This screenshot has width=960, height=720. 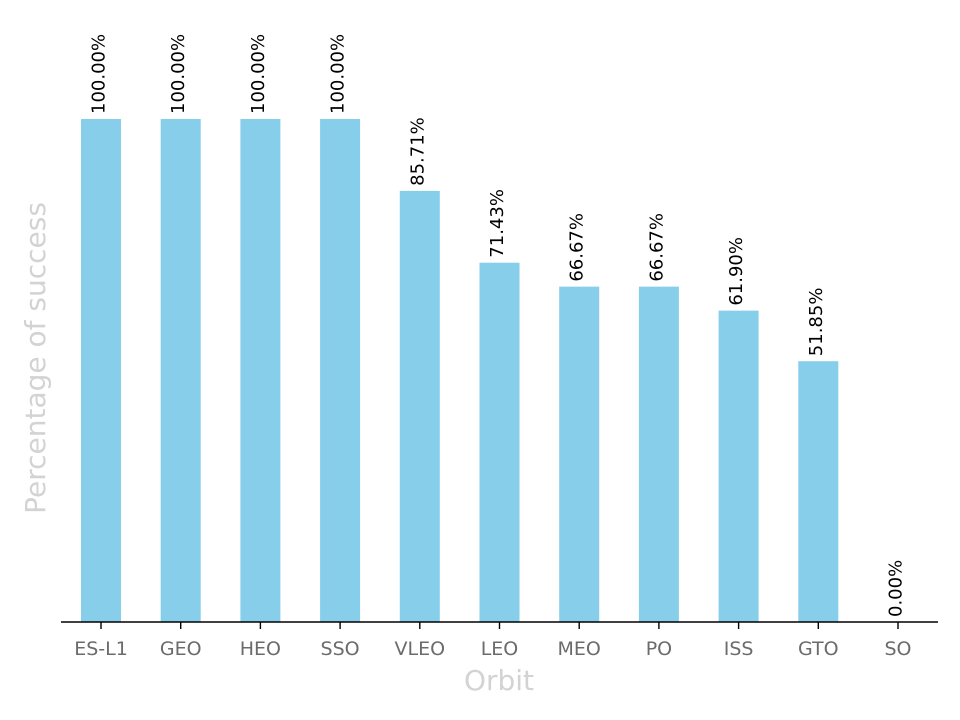 I want to click on x-tick-label-heo: HEO, so click(x=260, y=649).